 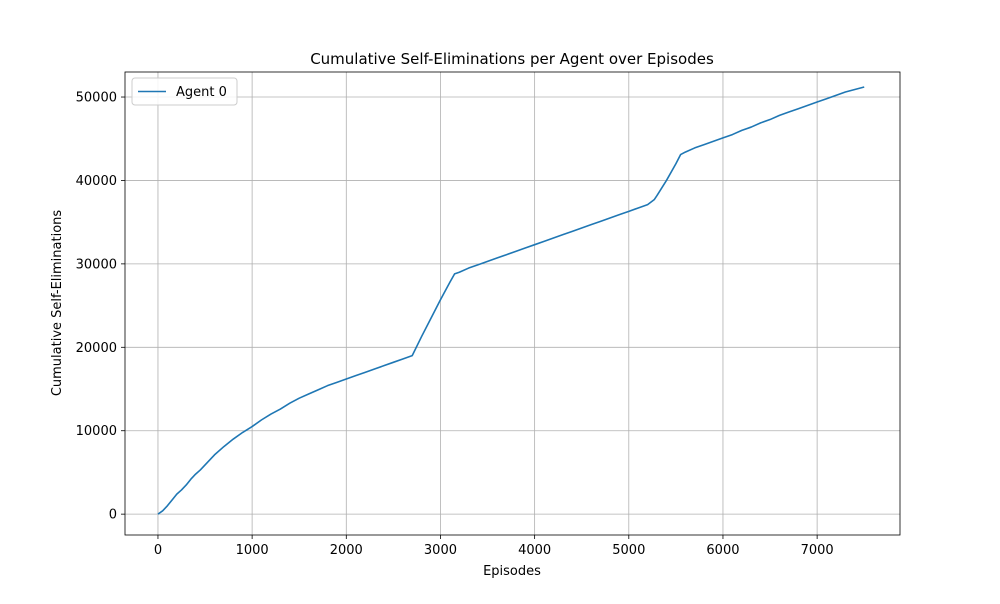 I want to click on legend: Agent 0, so click(x=184, y=91).